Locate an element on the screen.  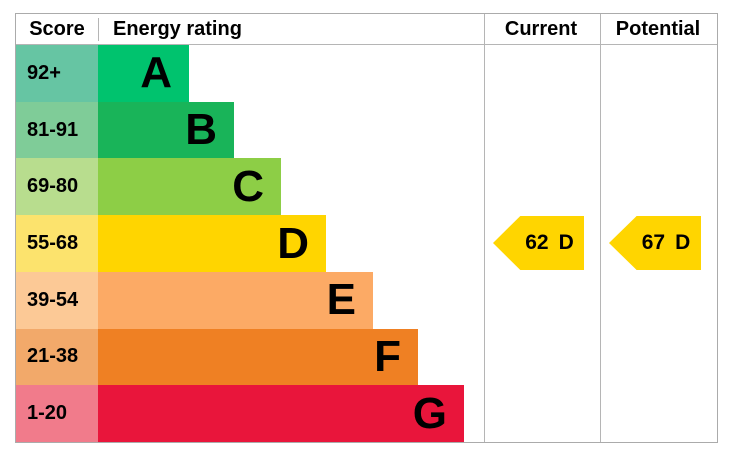
energy-rating-column-header: Energy rating is located at coordinates (177, 28).